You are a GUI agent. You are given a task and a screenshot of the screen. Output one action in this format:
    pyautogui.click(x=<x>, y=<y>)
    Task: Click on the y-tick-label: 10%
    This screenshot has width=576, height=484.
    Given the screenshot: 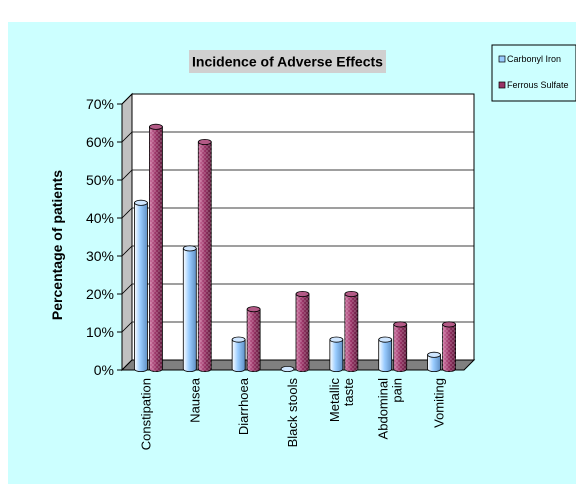 What is the action you would take?
    pyautogui.click(x=100, y=332)
    